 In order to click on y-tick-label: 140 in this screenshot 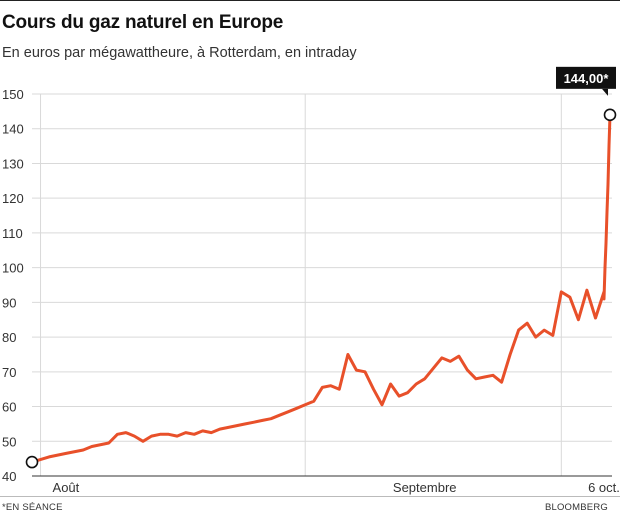, I will do `click(13, 129)`.